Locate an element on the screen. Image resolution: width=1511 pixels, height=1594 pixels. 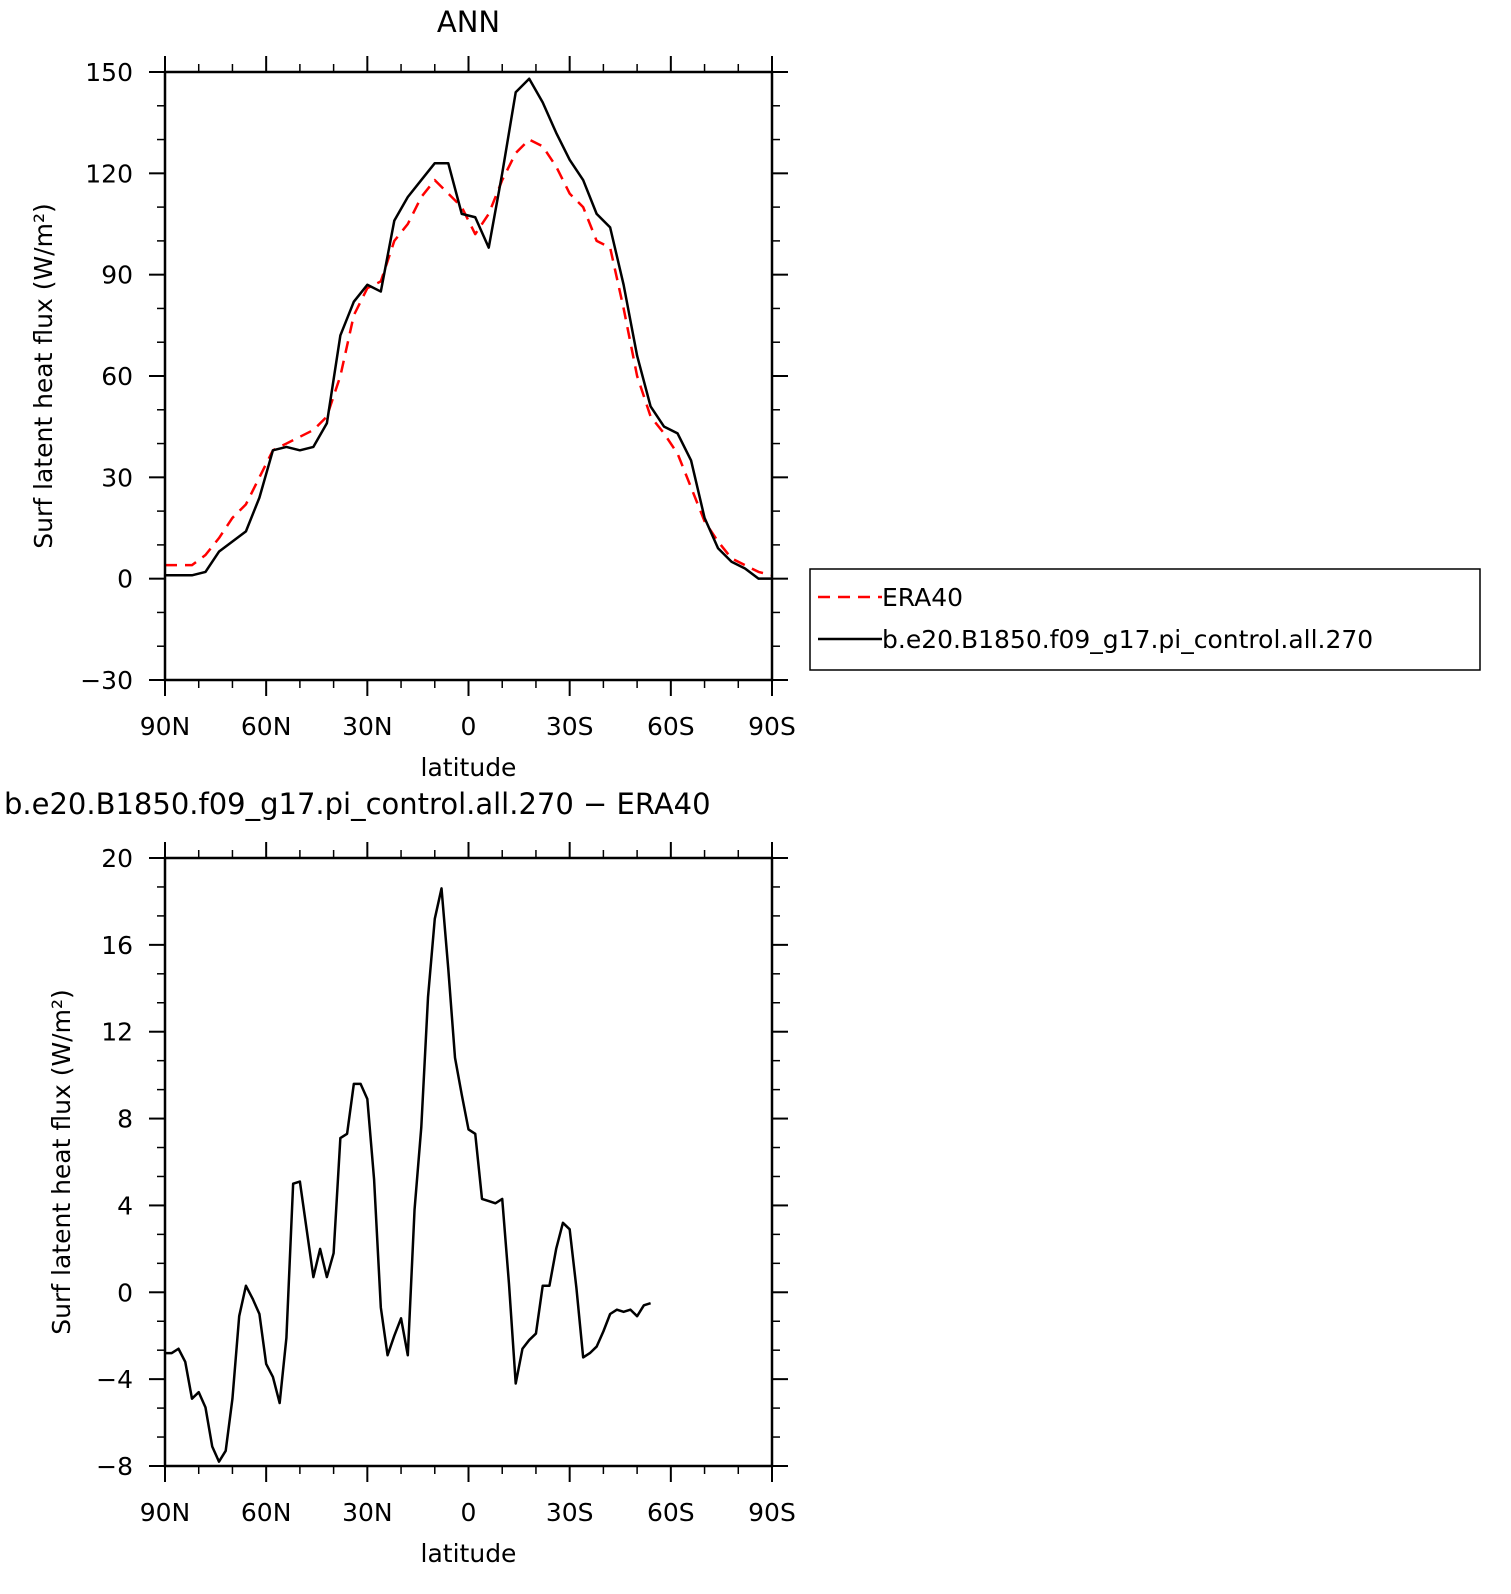
y-tick-label: 120 is located at coordinates (109, 173).